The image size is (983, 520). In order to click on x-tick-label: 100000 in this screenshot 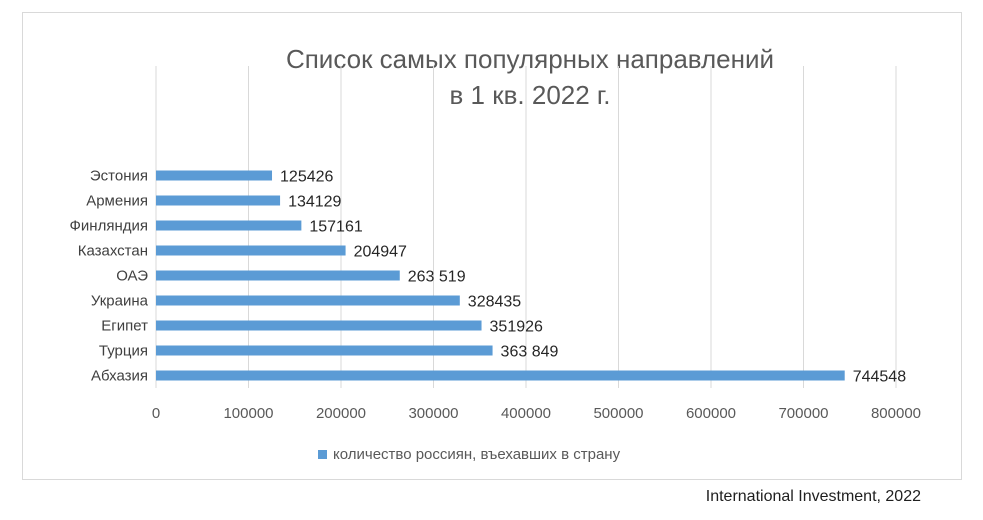, I will do `click(248, 413)`.